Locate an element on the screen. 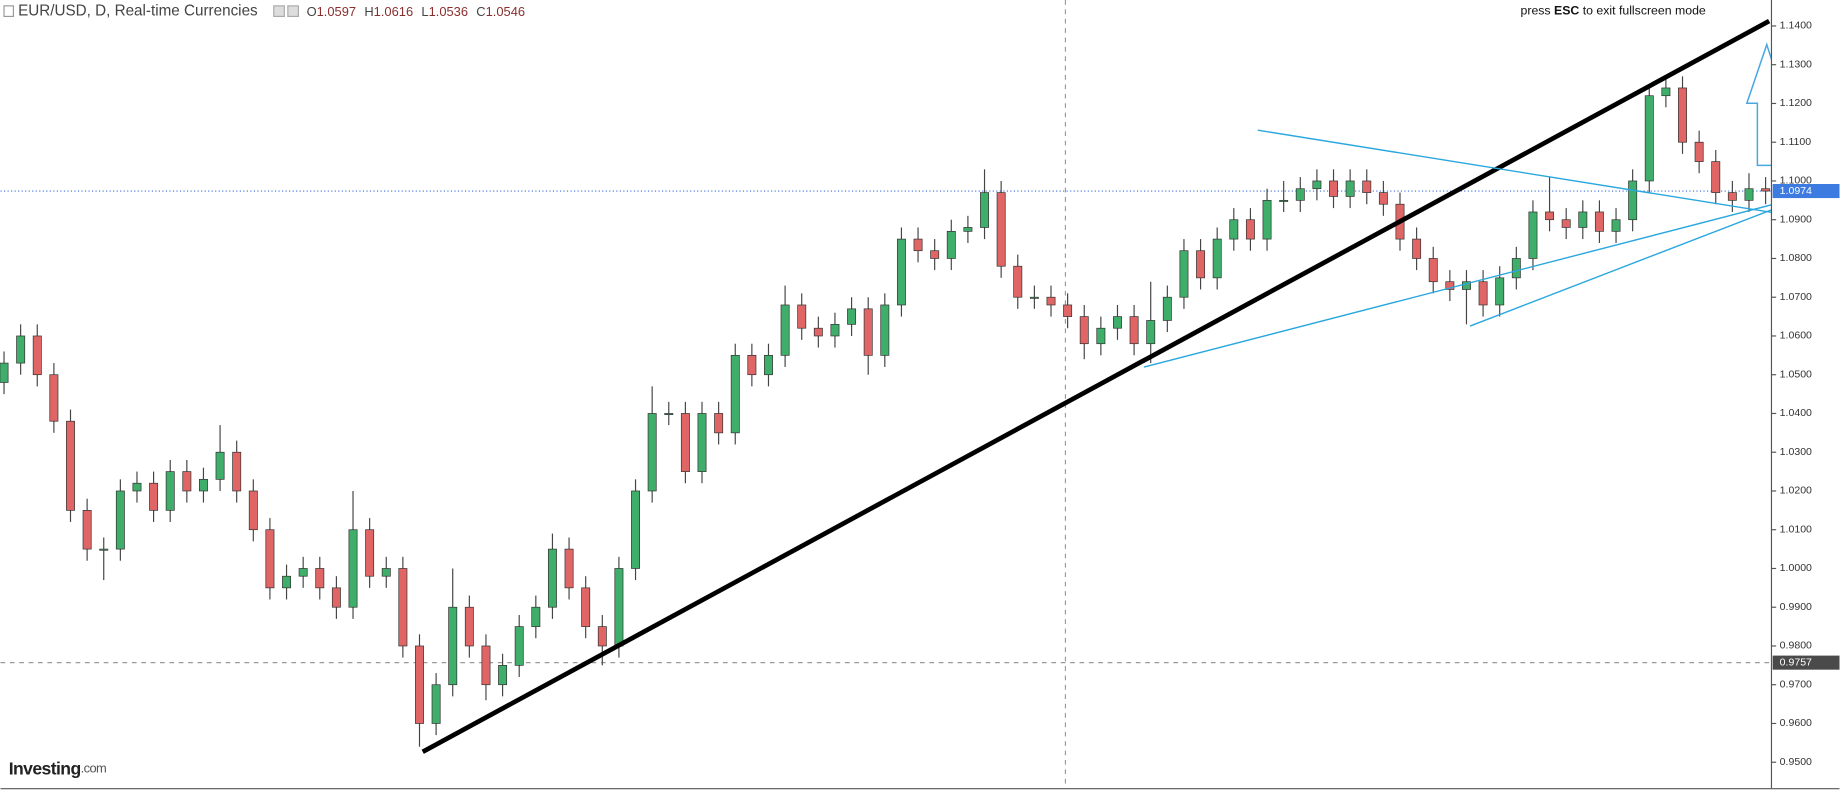 The width and height of the screenshot is (1840, 794). logo-name: Investing is located at coordinates (45, 768).